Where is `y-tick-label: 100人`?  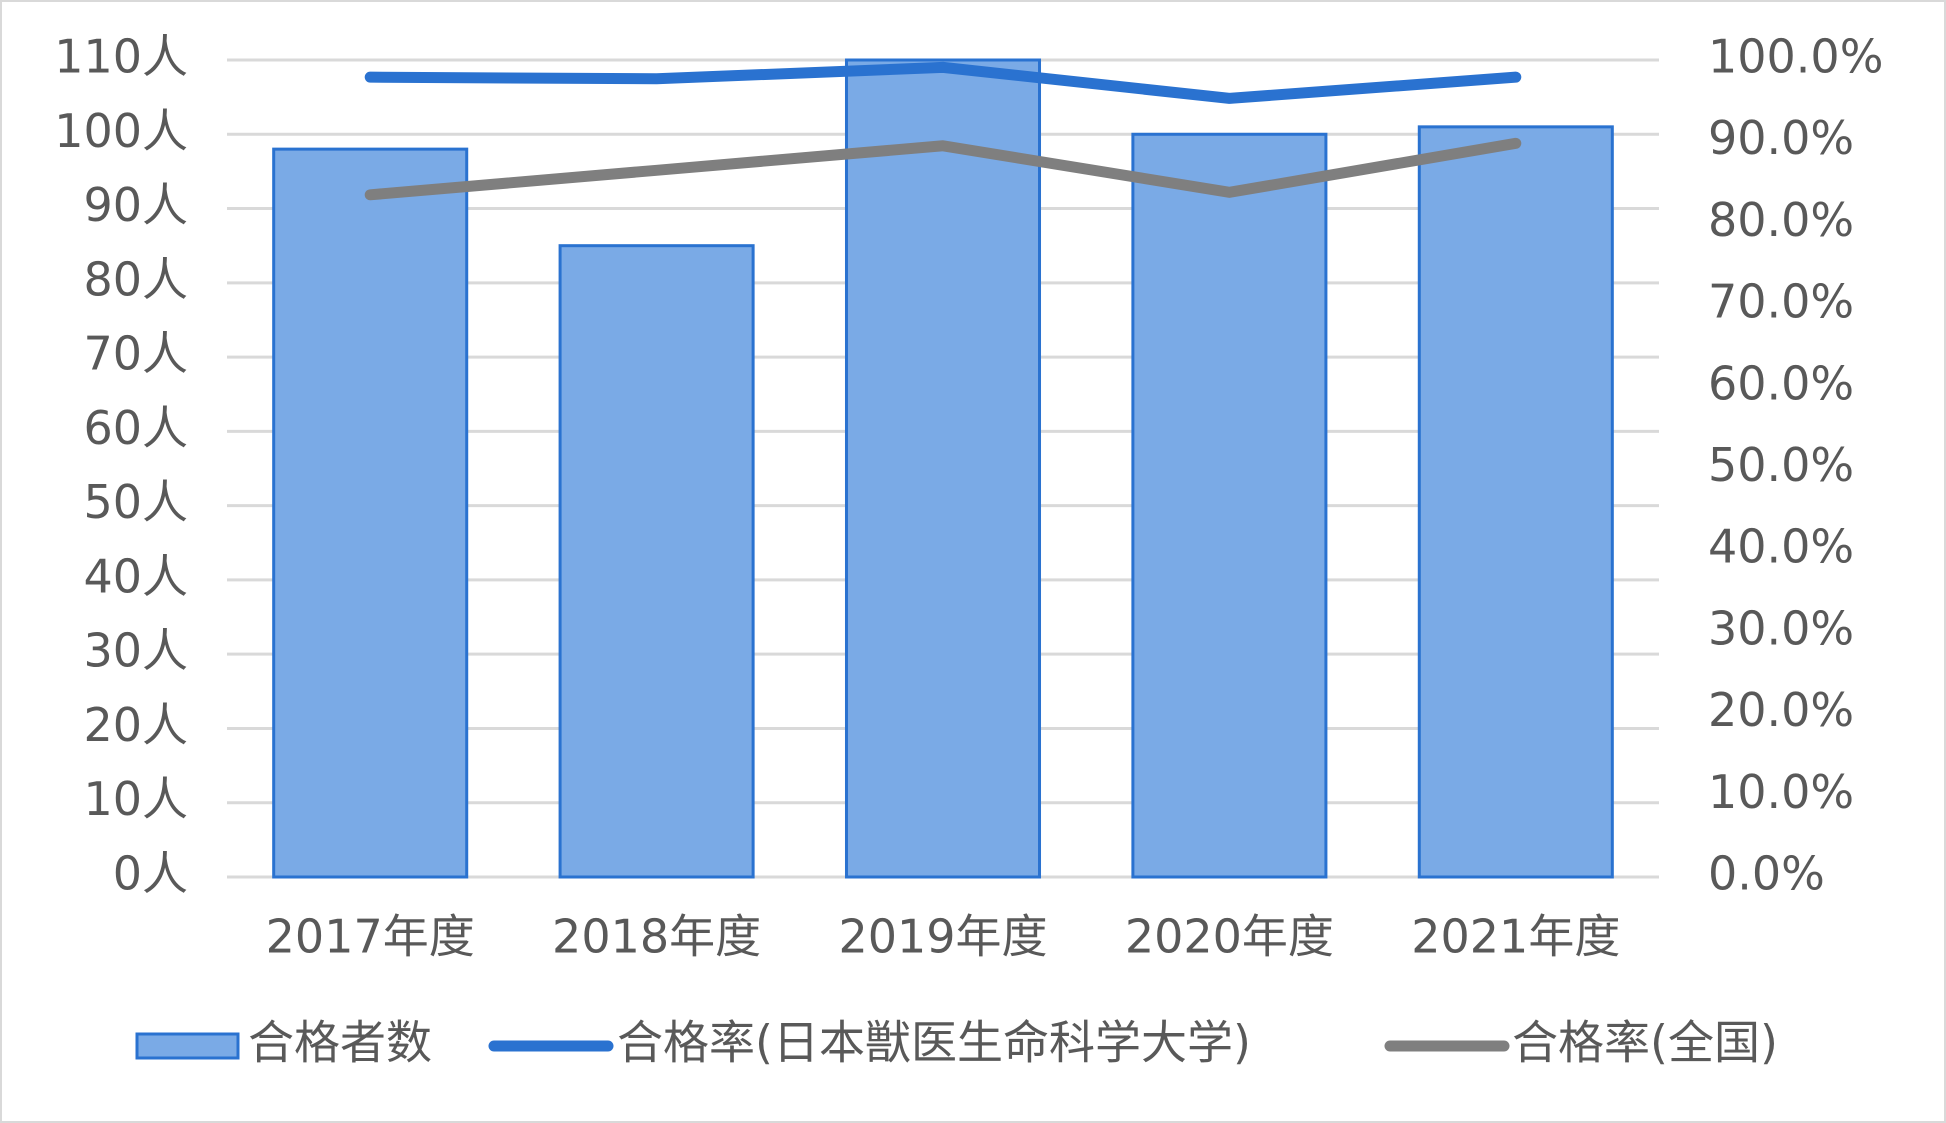
y-tick-label: 100人 is located at coordinates (121, 131).